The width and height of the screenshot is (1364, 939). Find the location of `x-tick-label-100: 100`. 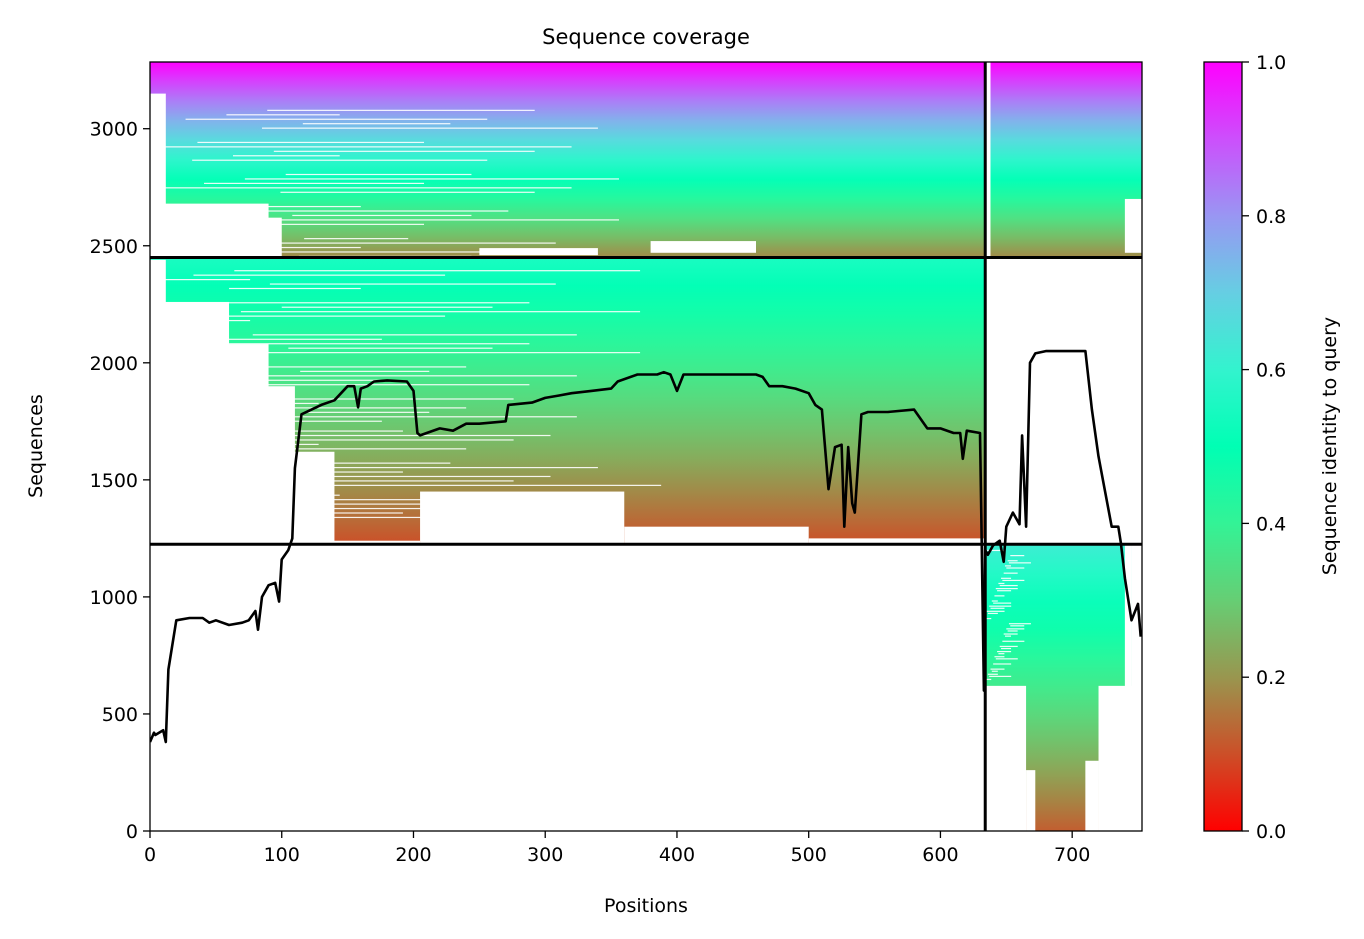

x-tick-label-100: 100 is located at coordinates (282, 855).